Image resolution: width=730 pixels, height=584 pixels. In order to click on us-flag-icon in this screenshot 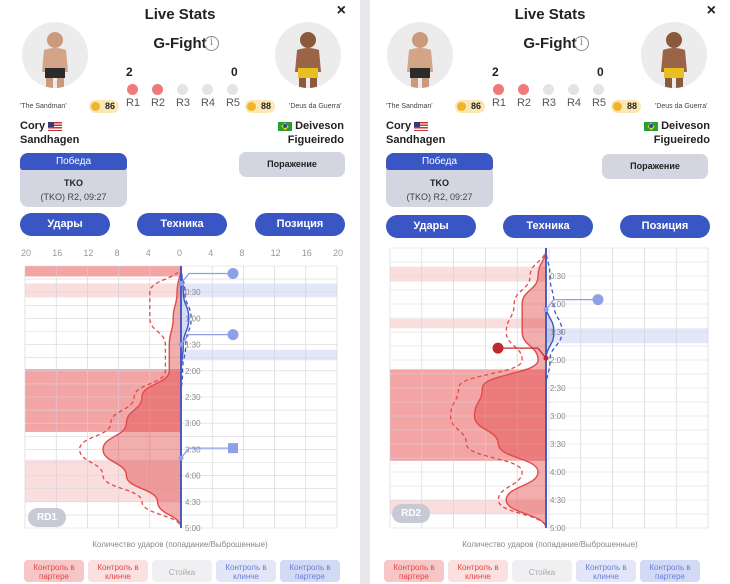, I will do `click(421, 126)`.